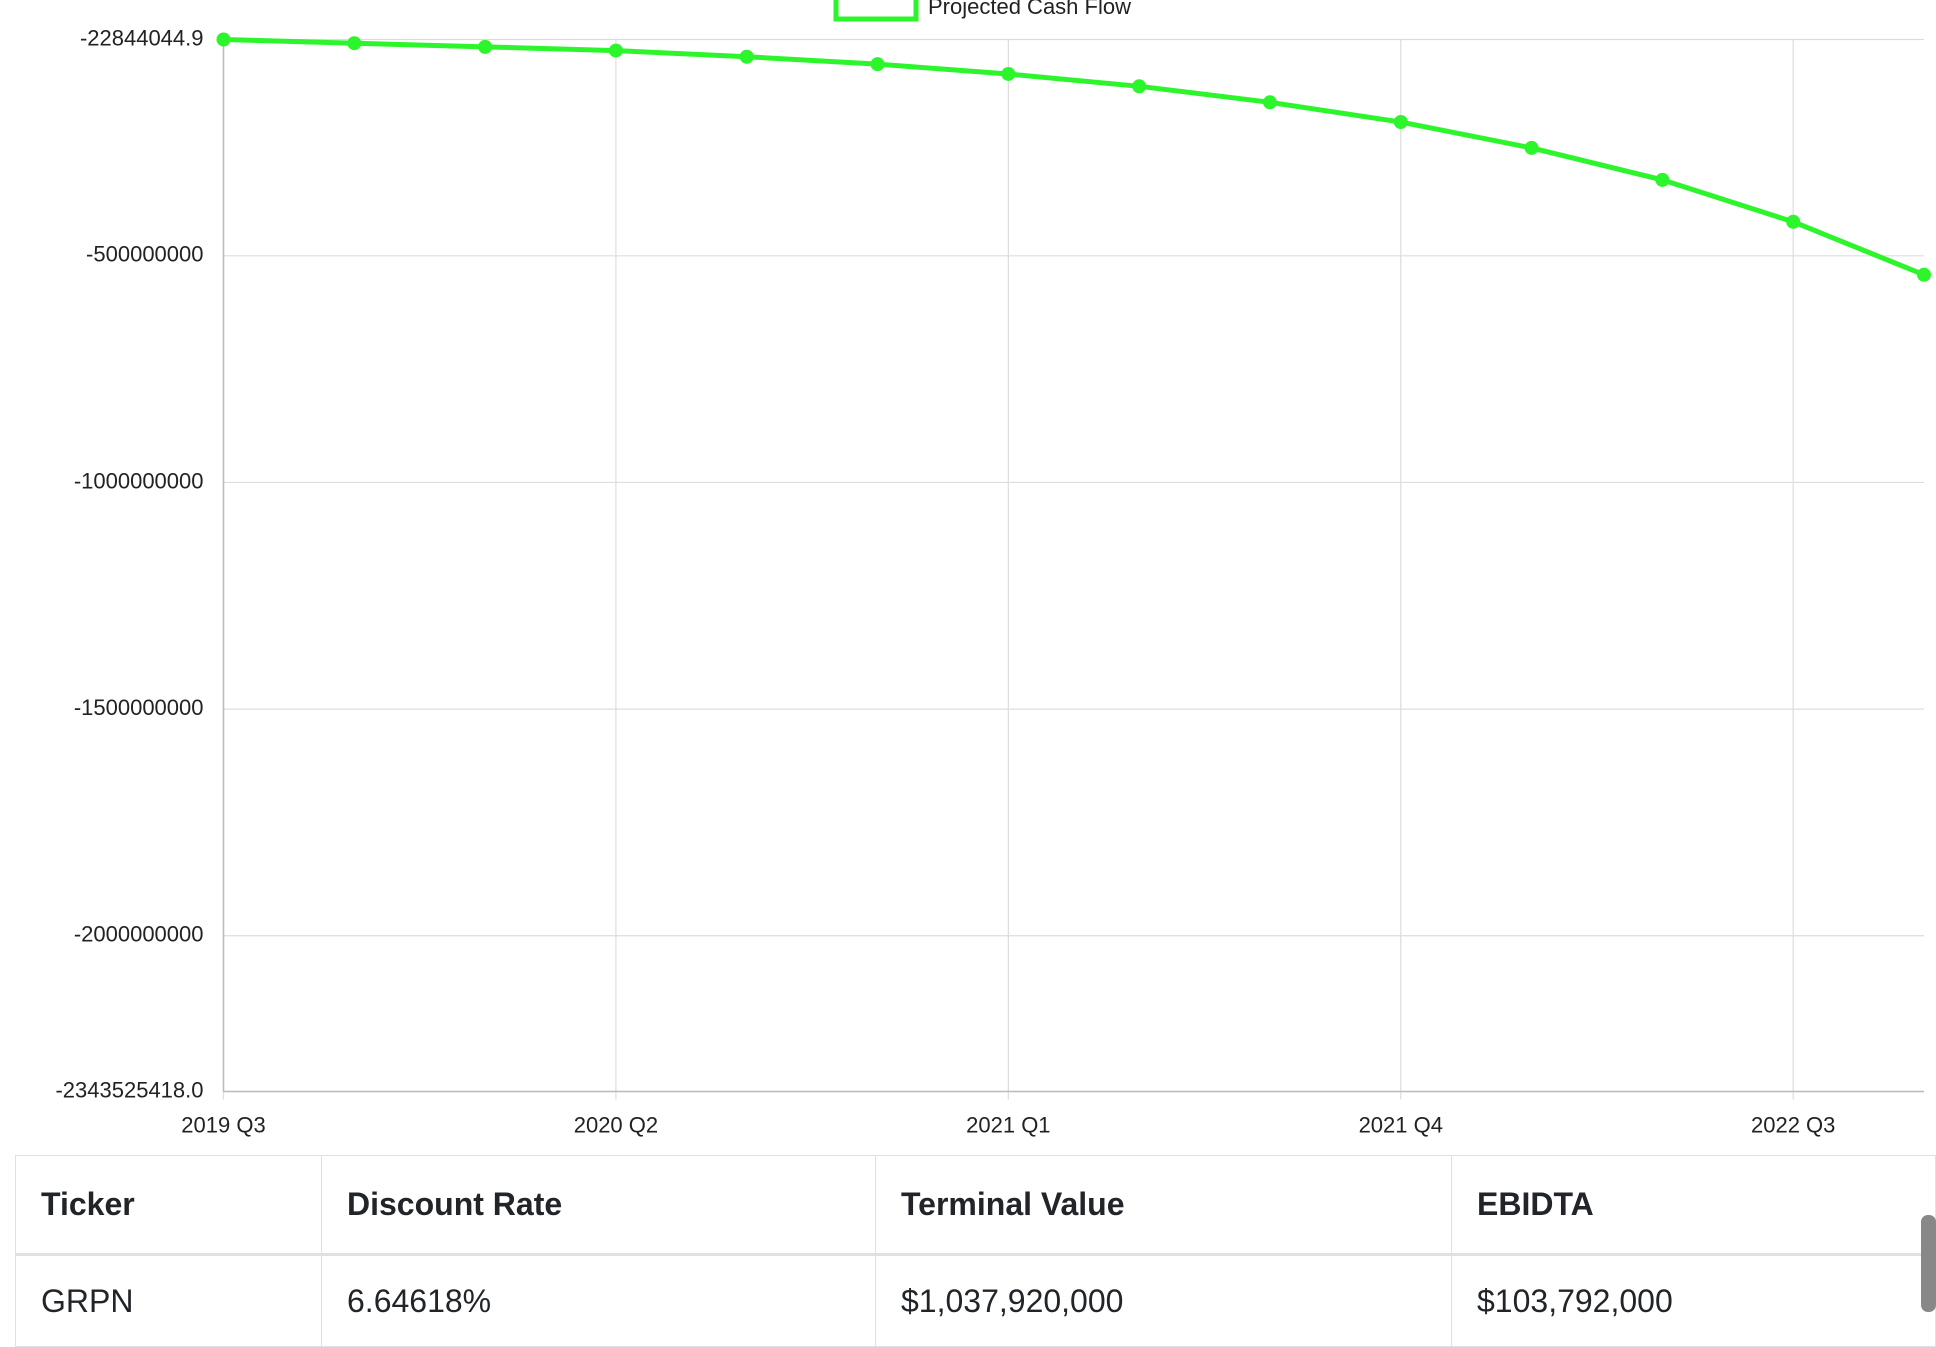  What do you see at coordinates (1693, 1300) in the screenshot?
I see `cell: $103,792,000` at bounding box center [1693, 1300].